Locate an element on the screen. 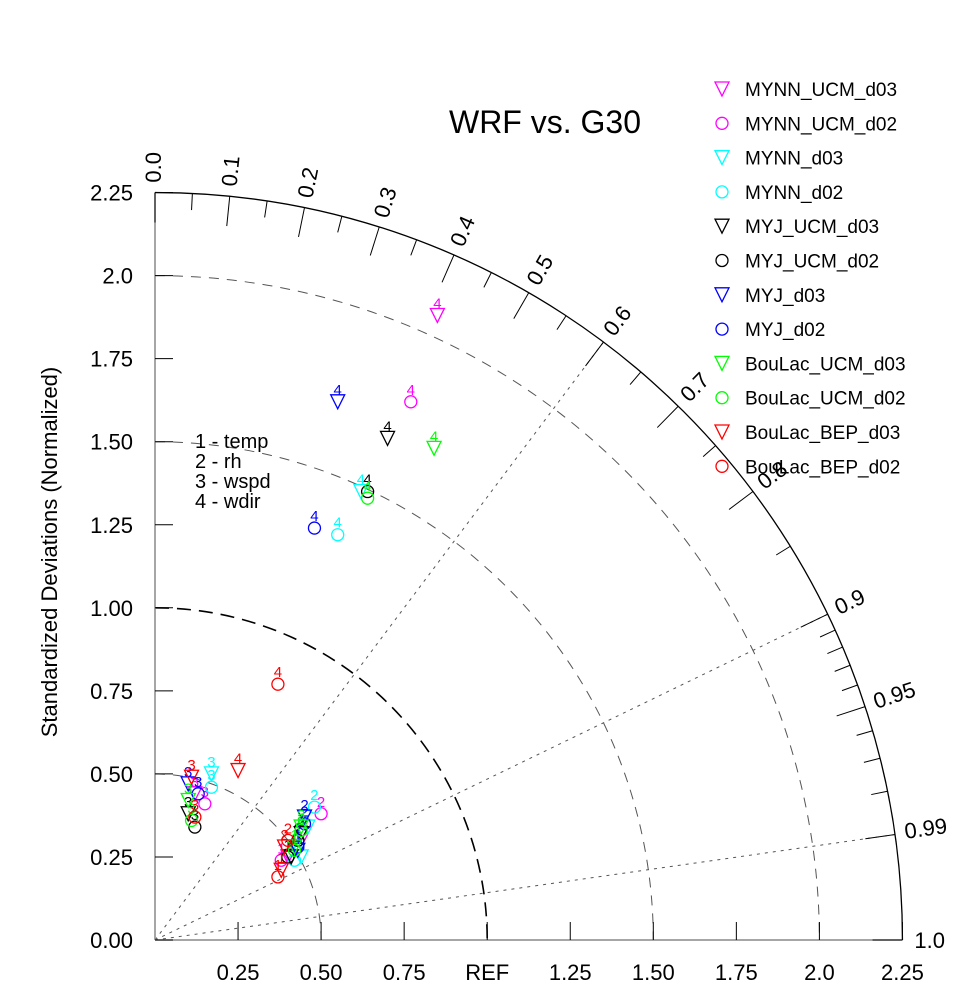 This screenshot has width=965, height=1002. data-label-MYNN_d02-var3: 3 is located at coordinates (211, 775).